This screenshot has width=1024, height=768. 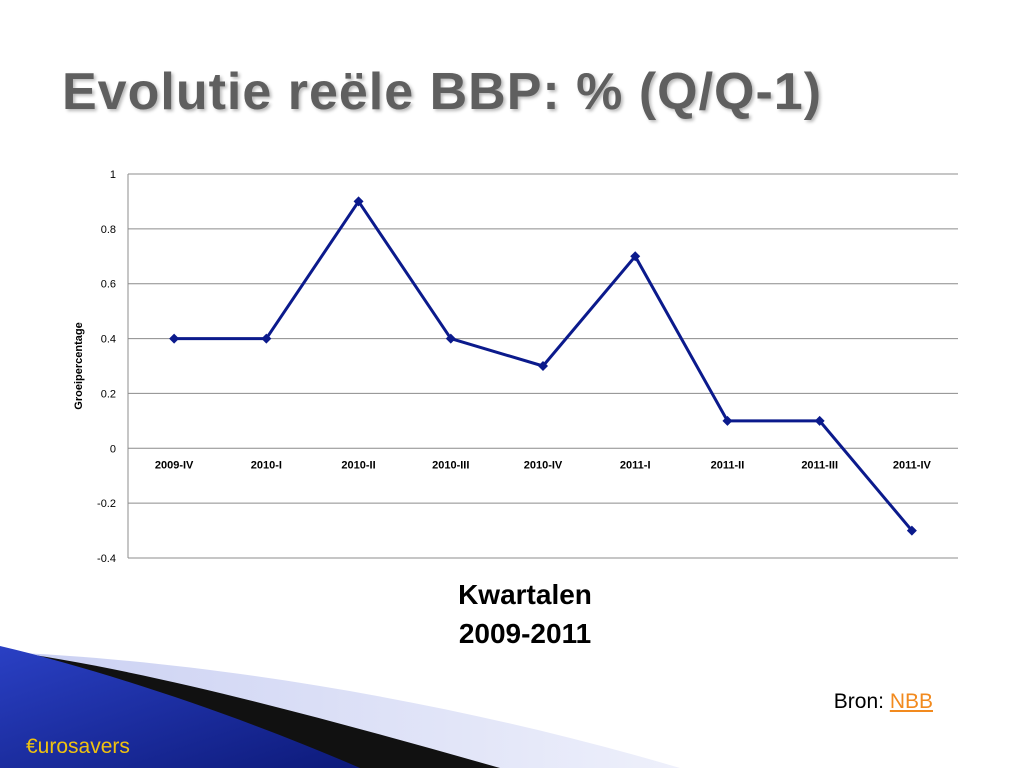 I want to click on y-tick-label: -0.4, so click(x=106, y=559).